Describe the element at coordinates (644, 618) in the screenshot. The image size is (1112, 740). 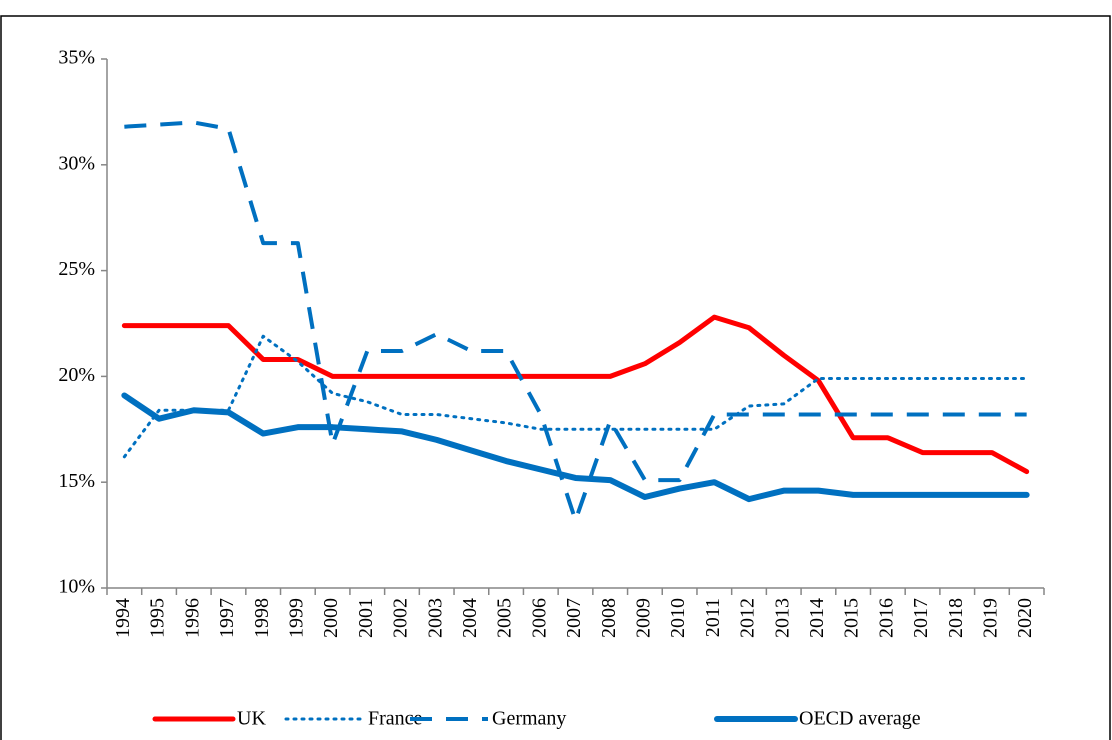
I see `x-tick-label: 2009` at that location.